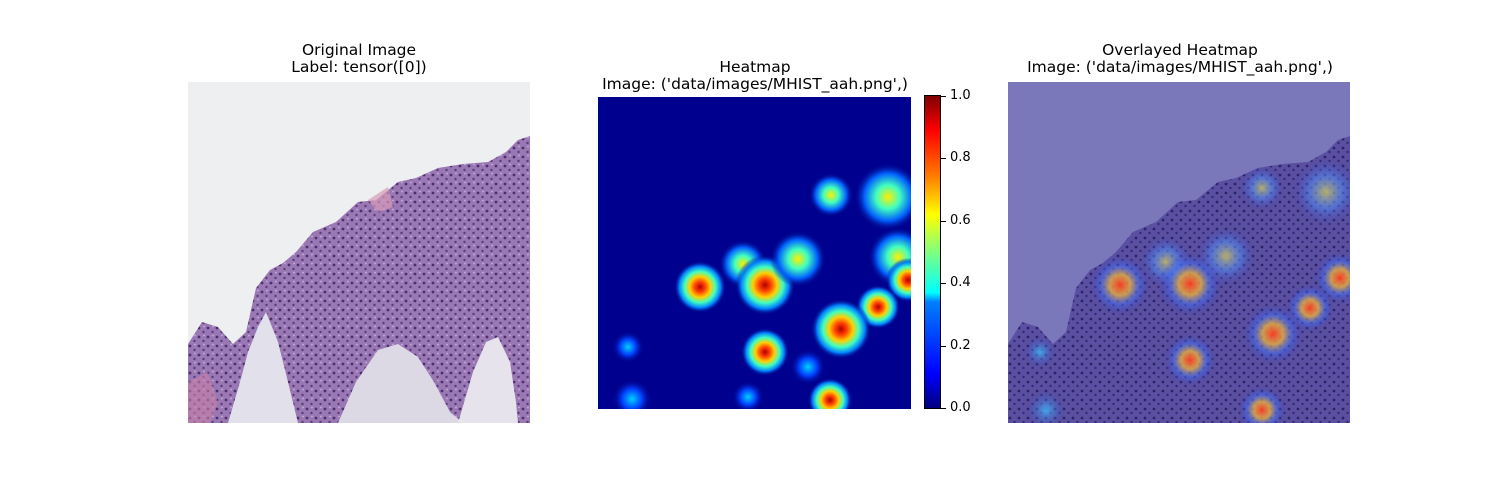  What do you see at coordinates (960, 221) in the screenshot?
I see `colorbar-tick-label: 0.6` at bounding box center [960, 221].